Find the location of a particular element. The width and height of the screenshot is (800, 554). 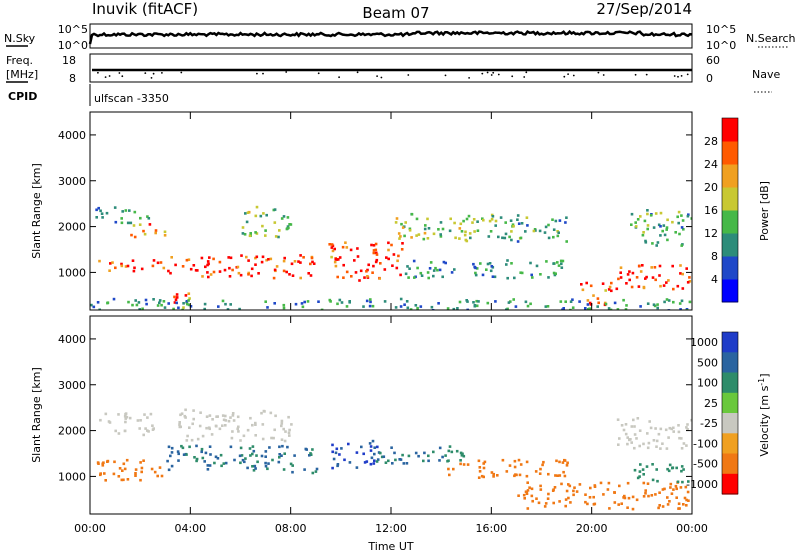

freq-unit: [MHz] is located at coordinates (22, 74).